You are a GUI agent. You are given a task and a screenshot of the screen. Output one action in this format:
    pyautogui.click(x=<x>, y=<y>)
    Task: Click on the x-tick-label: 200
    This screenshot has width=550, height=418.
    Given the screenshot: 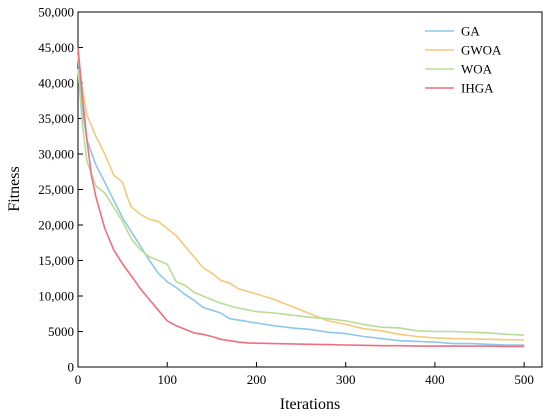 What is the action you would take?
    pyautogui.click(x=257, y=379)
    